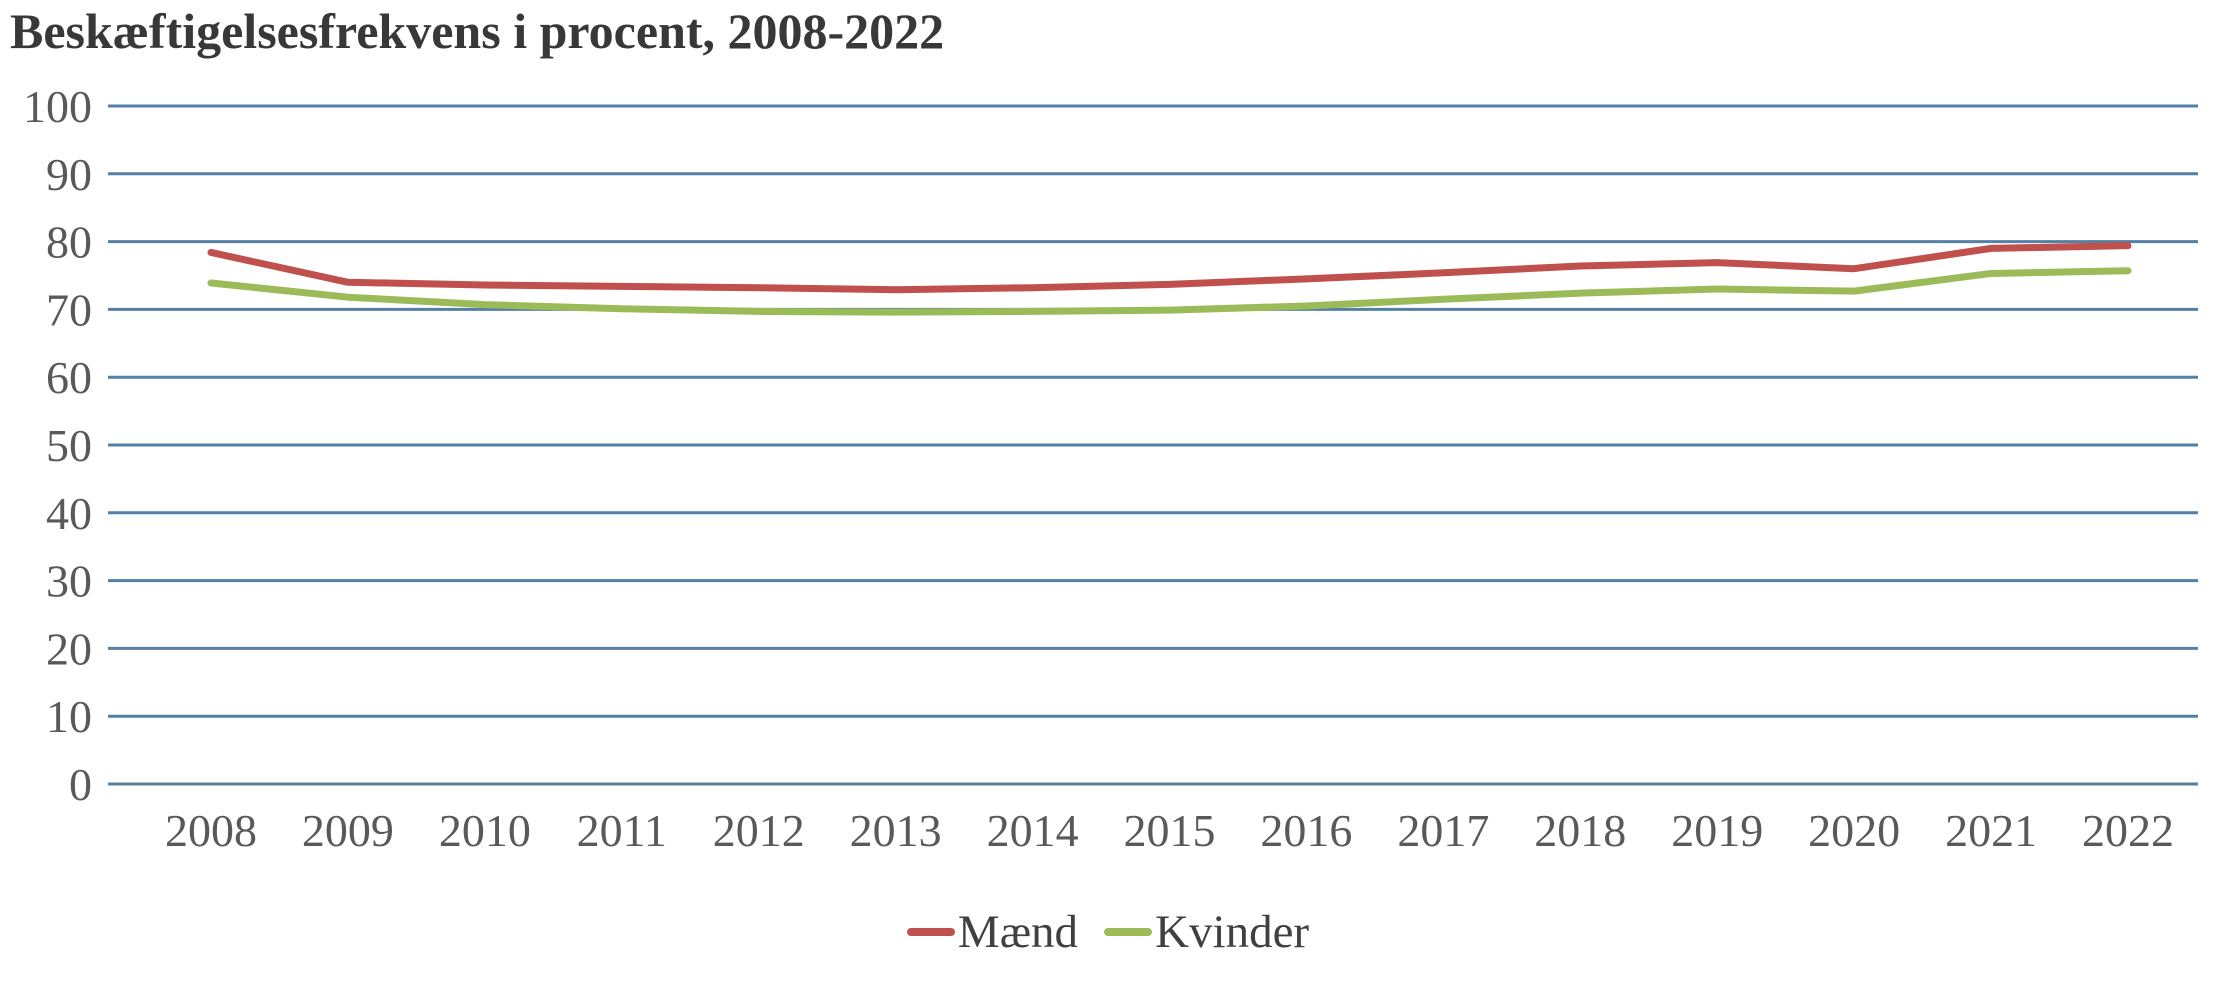 The height and width of the screenshot is (986, 2216). What do you see at coordinates (69, 716) in the screenshot?
I see `y-tick-label-10: 10` at bounding box center [69, 716].